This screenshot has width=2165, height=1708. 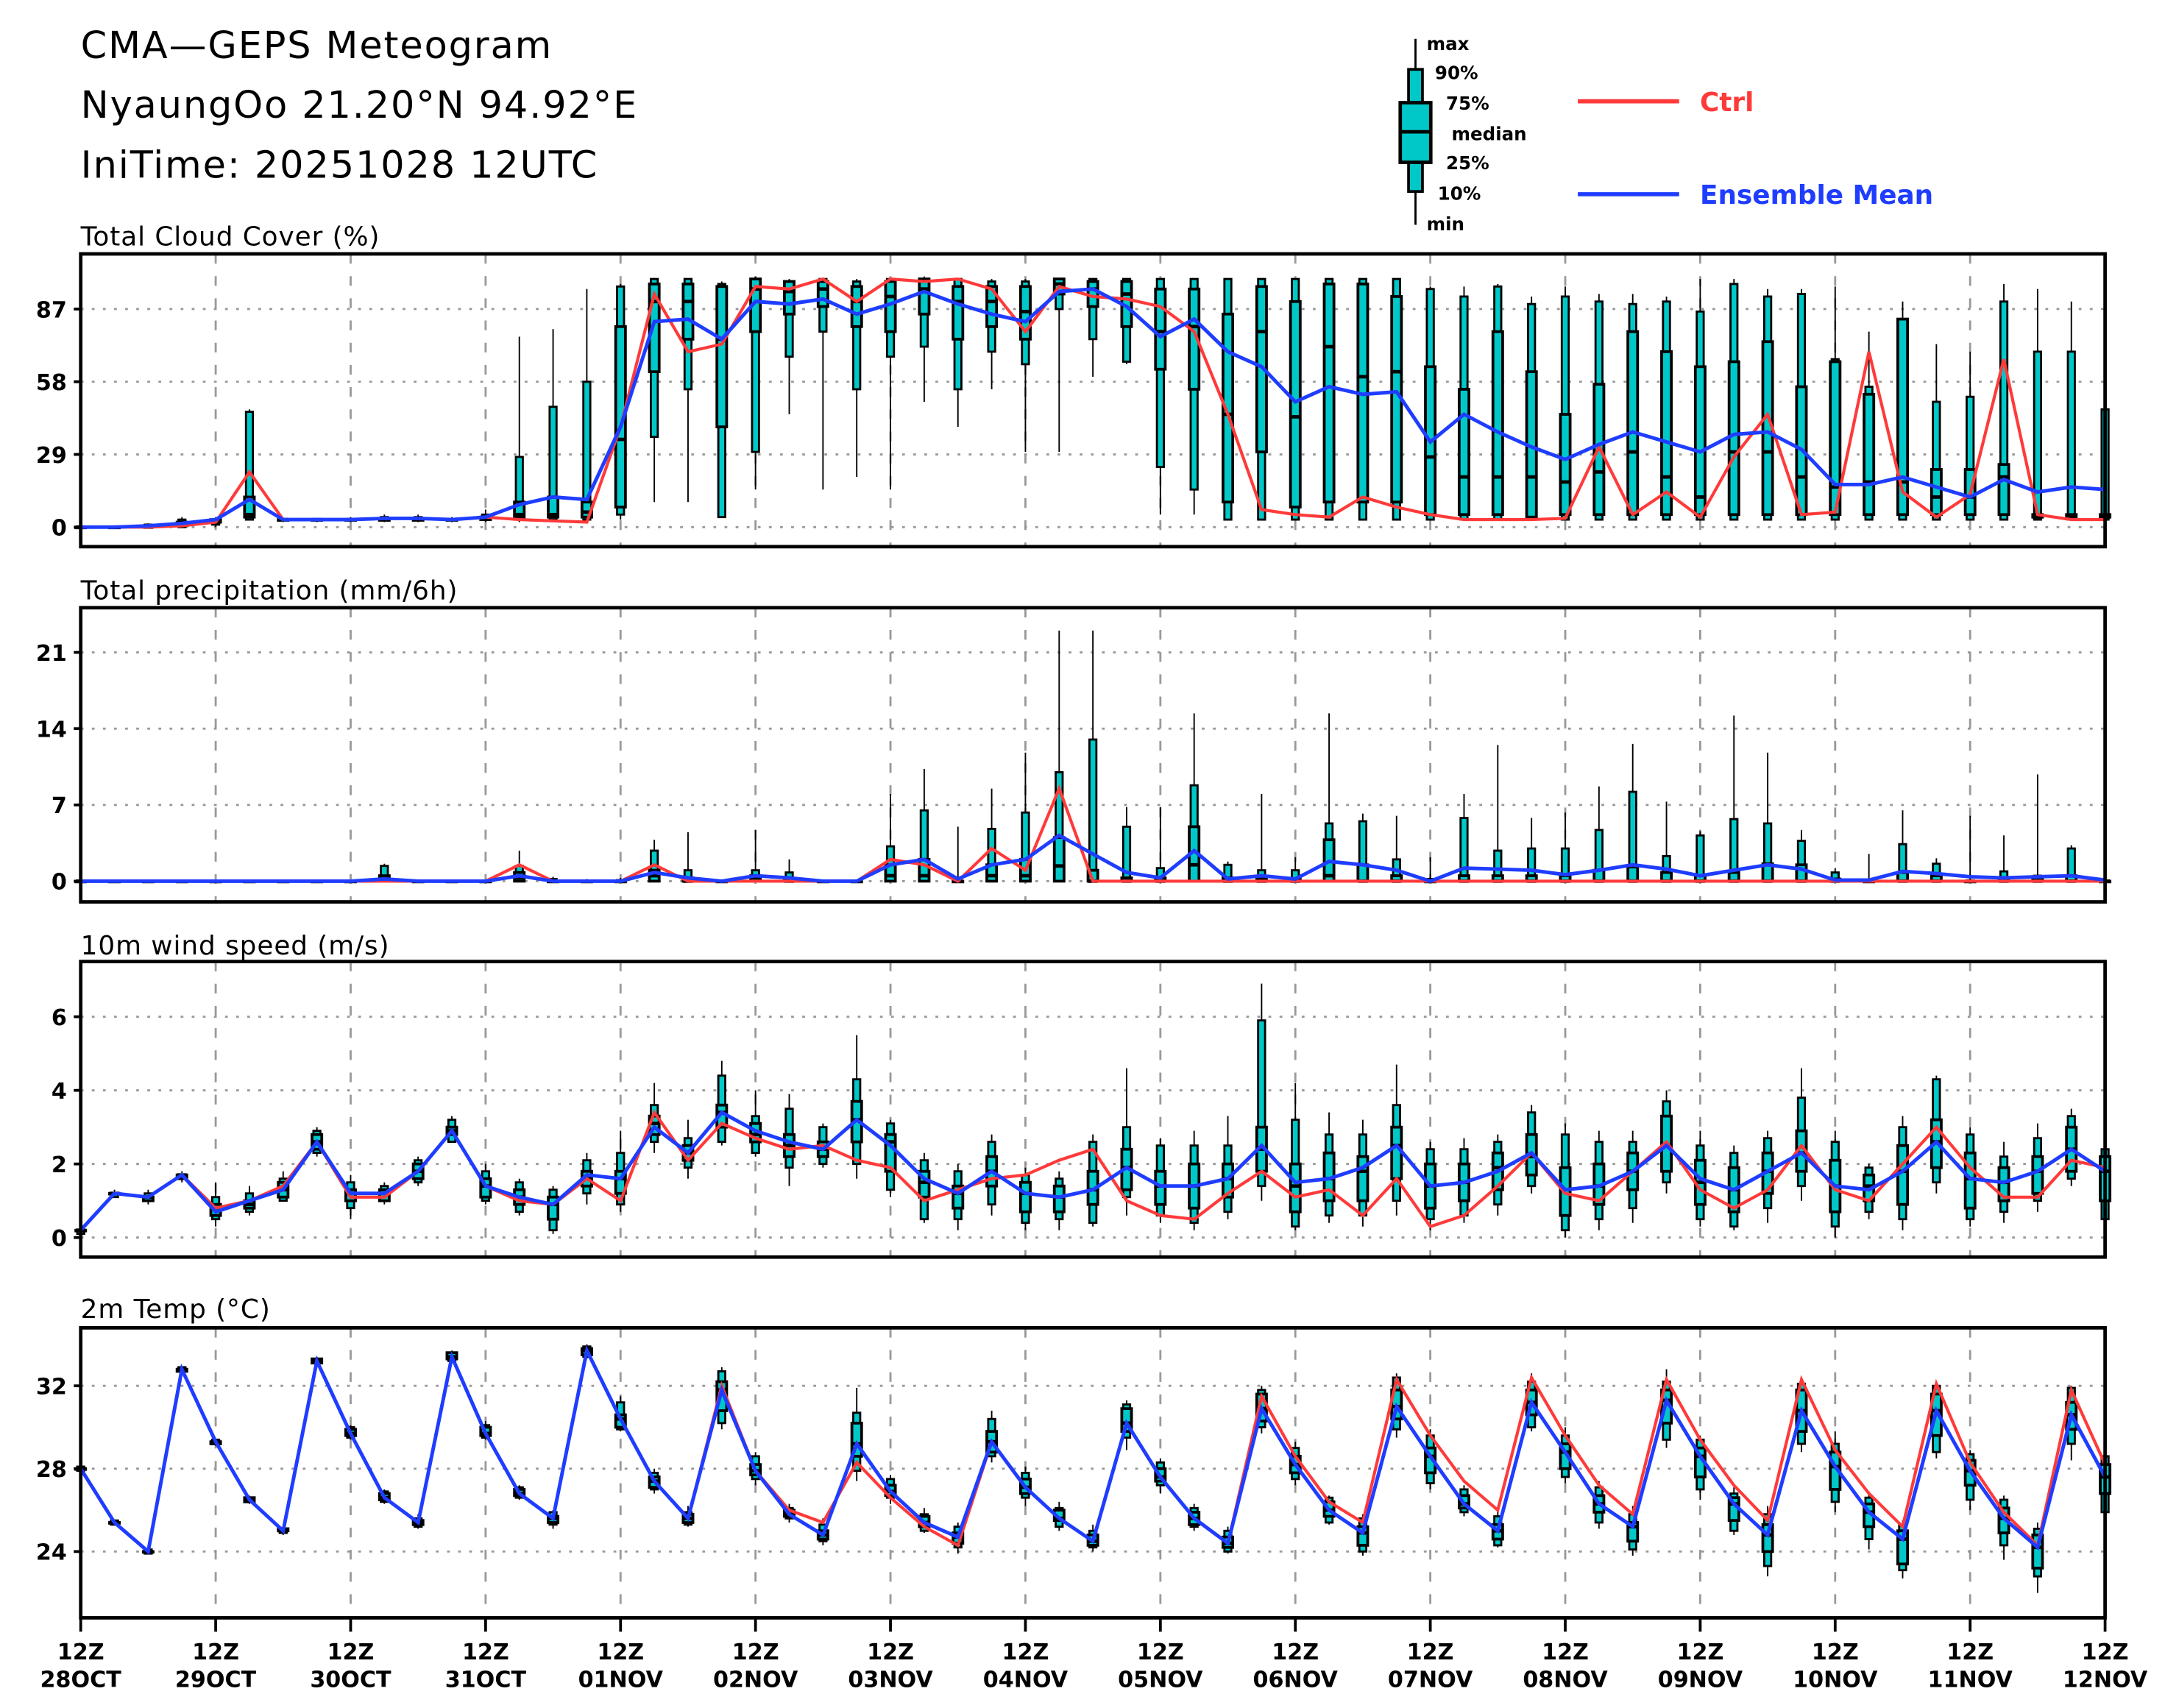 What do you see at coordinates (51, 1387) in the screenshot?
I see `y-tick-label: 32` at bounding box center [51, 1387].